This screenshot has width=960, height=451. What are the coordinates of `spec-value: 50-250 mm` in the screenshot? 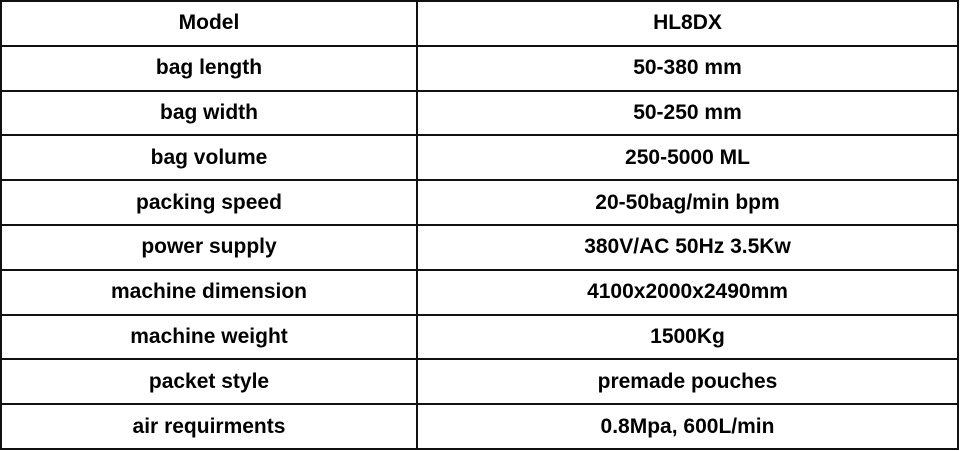 It's located at (687, 113).